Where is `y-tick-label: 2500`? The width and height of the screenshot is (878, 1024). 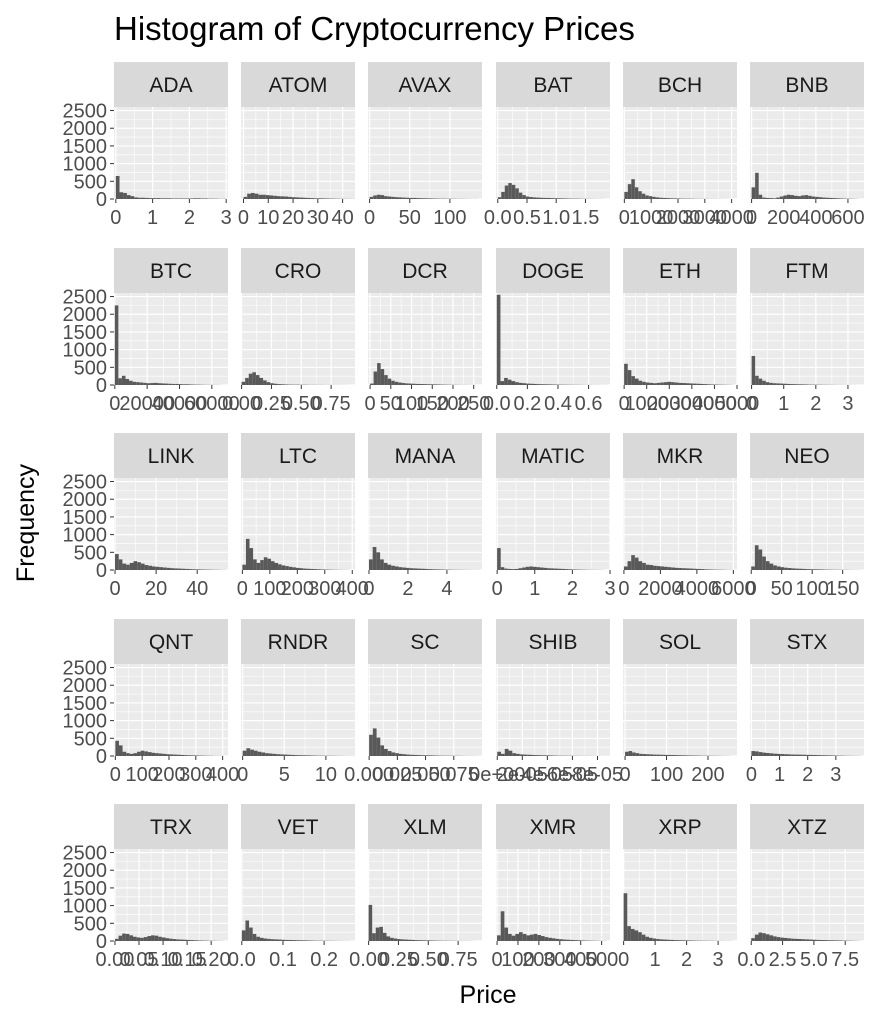 y-tick-label: 2500 is located at coordinates (85, 112).